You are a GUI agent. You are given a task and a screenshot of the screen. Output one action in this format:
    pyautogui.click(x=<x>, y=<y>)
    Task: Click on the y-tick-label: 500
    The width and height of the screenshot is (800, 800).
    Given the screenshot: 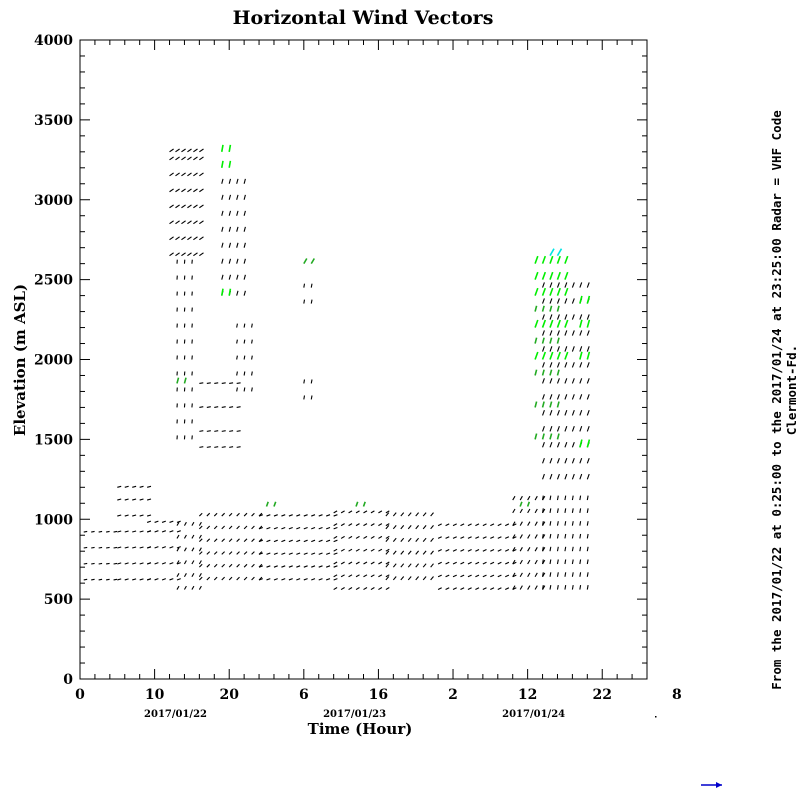 What is the action you would take?
    pyautogui.click(x=58, y=600)
    